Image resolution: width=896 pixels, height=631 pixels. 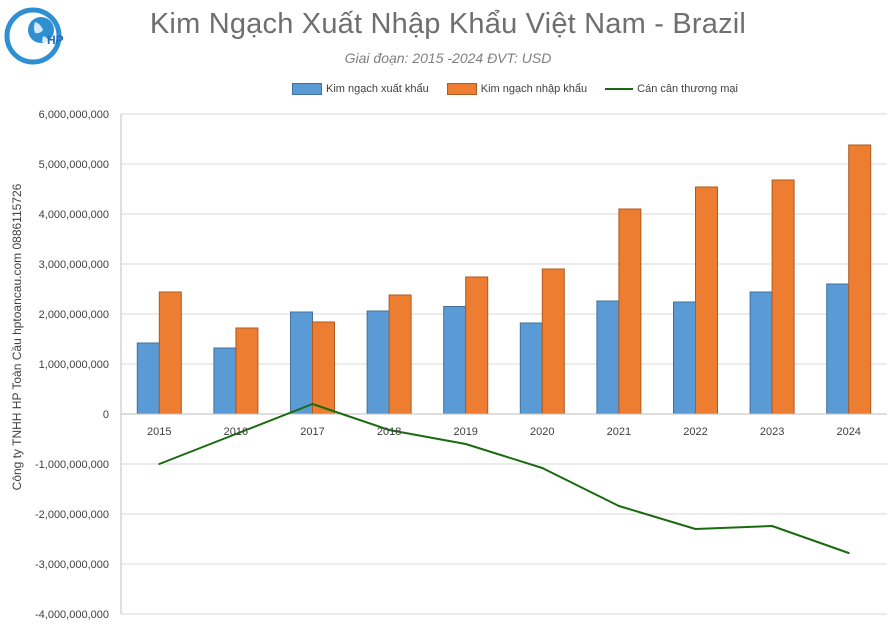 I want to click on legend-item-import: Kim ngạch nhập khẩu, so click(x=517, y=89).